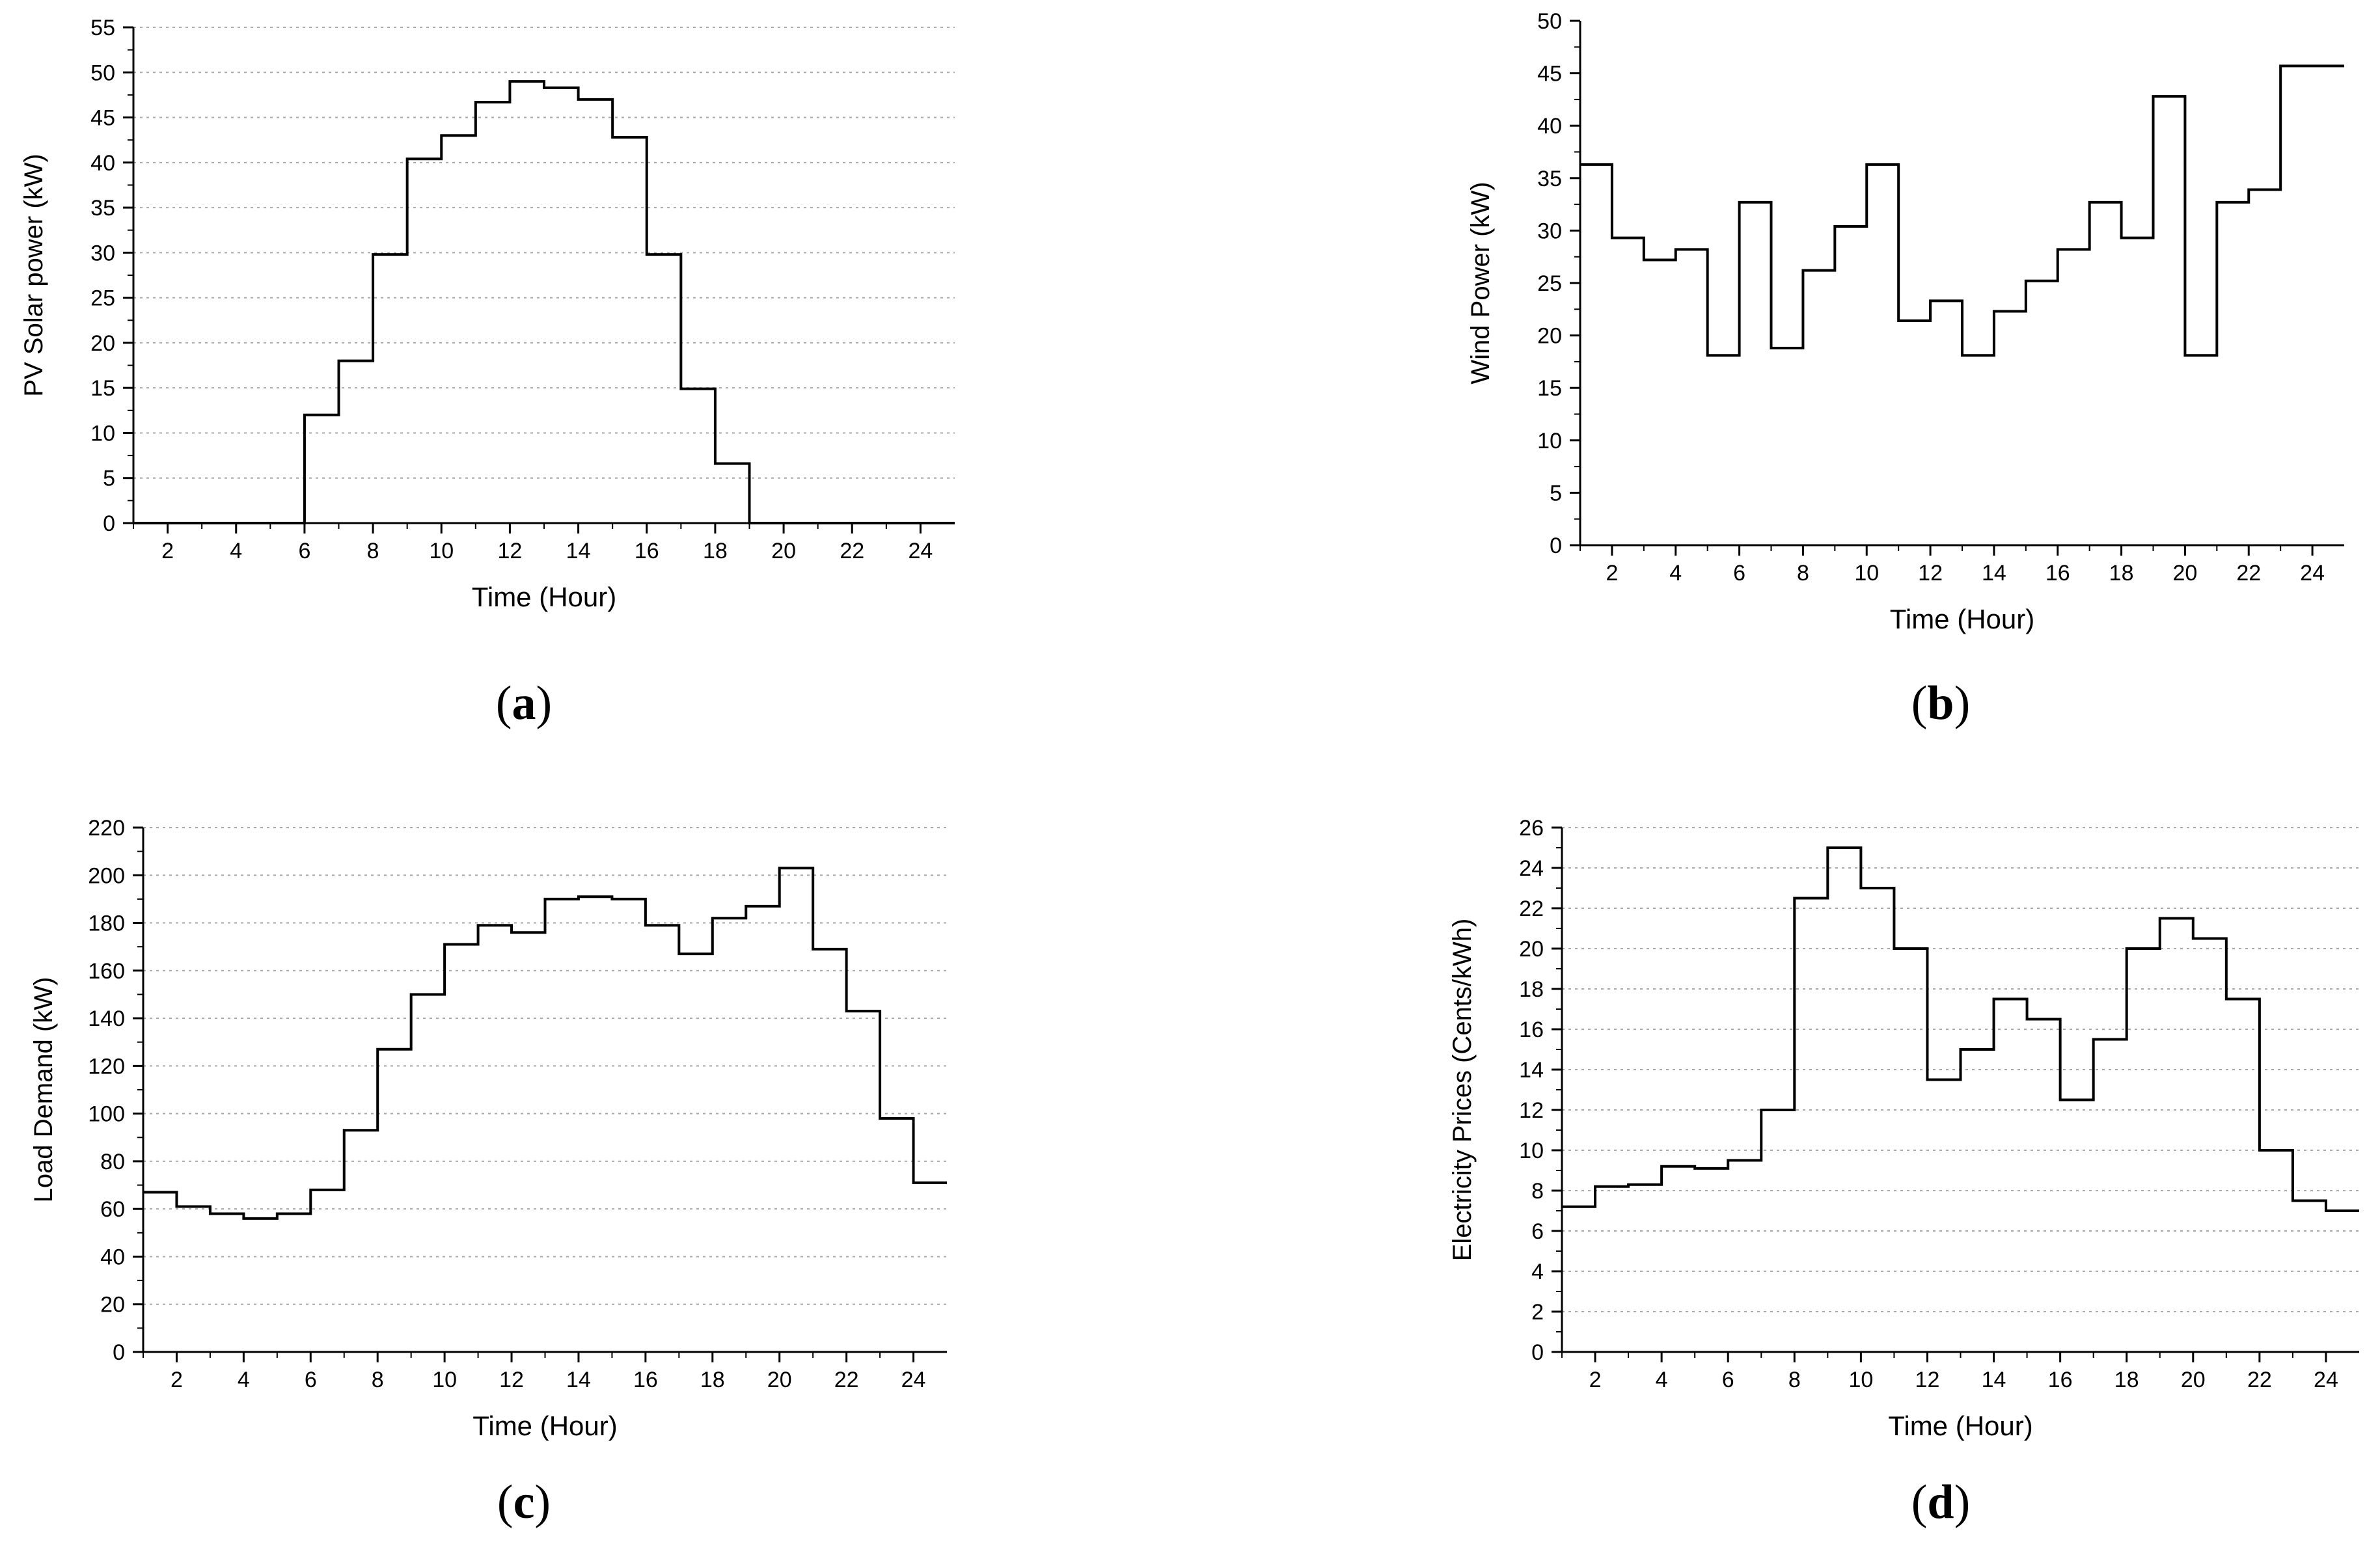 The height and width of the screenshot is (1553, 2380). Describe the element at coordinates (1531, 1151) in the screenshot. I see `y-tick-label-d-5: 10` at that location.